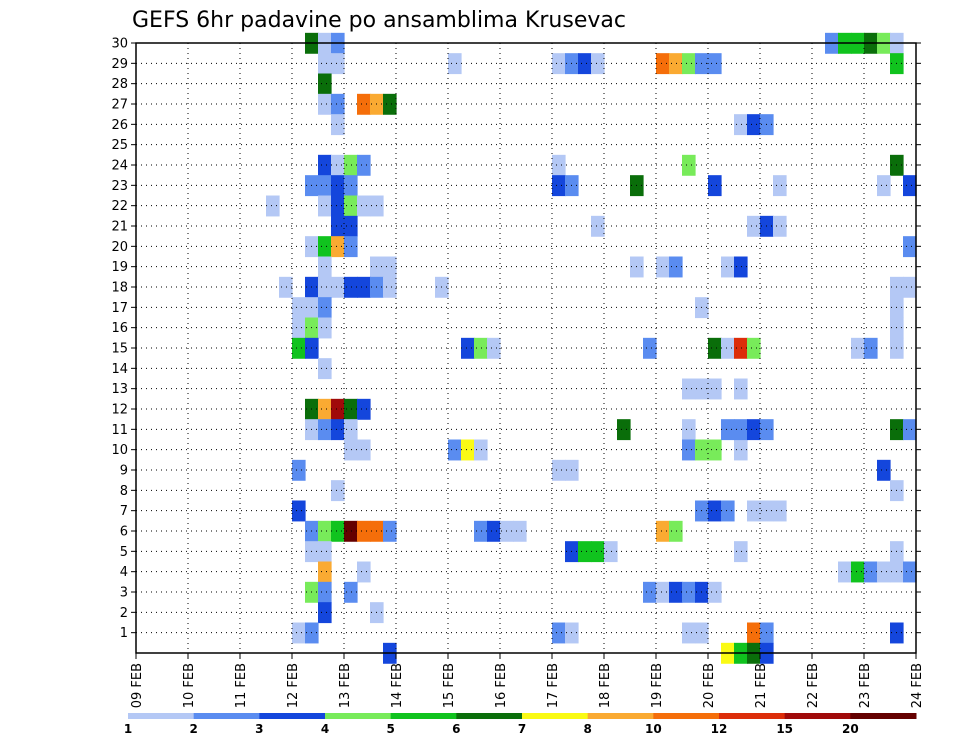 The image size is (960, 742). I want to click on x-tick-label: 20 FEB, so click(709, 685).